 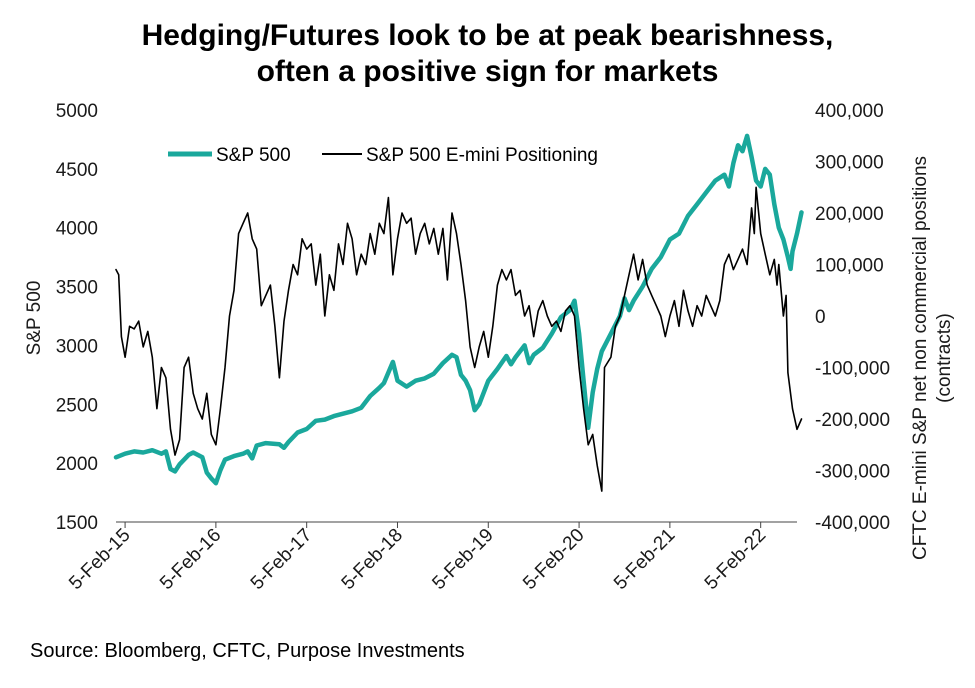 What do you see at coordinates (644, 559) in the screenshot?
I see `x-tick-label: 5-Feb-21` at bounding box center [644, 559].